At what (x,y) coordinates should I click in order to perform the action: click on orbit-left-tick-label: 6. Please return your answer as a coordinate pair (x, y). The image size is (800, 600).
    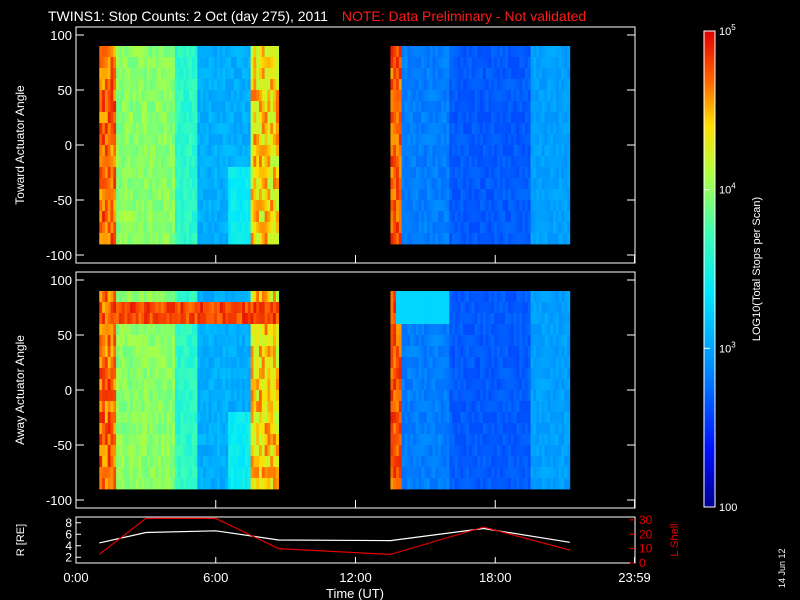
    Looking at the image, I should click on (68, 534).